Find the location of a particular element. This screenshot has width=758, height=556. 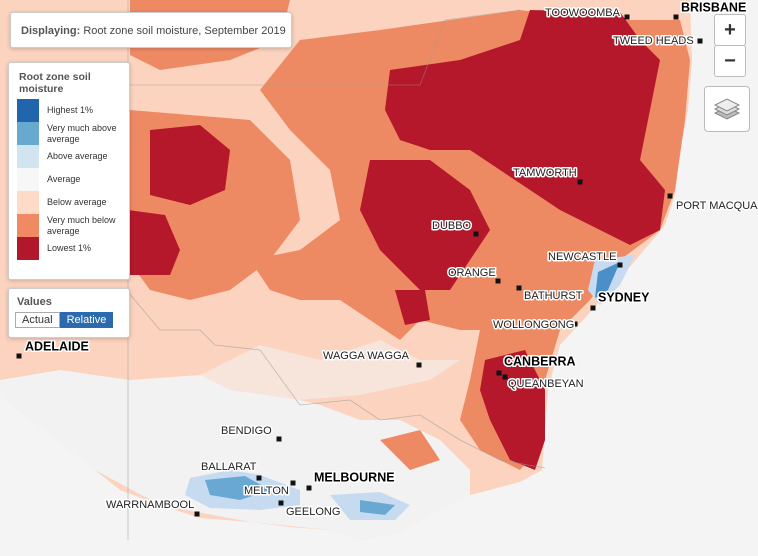

legend-title: Root zone soil moisture is located at coordinates (55, 83).